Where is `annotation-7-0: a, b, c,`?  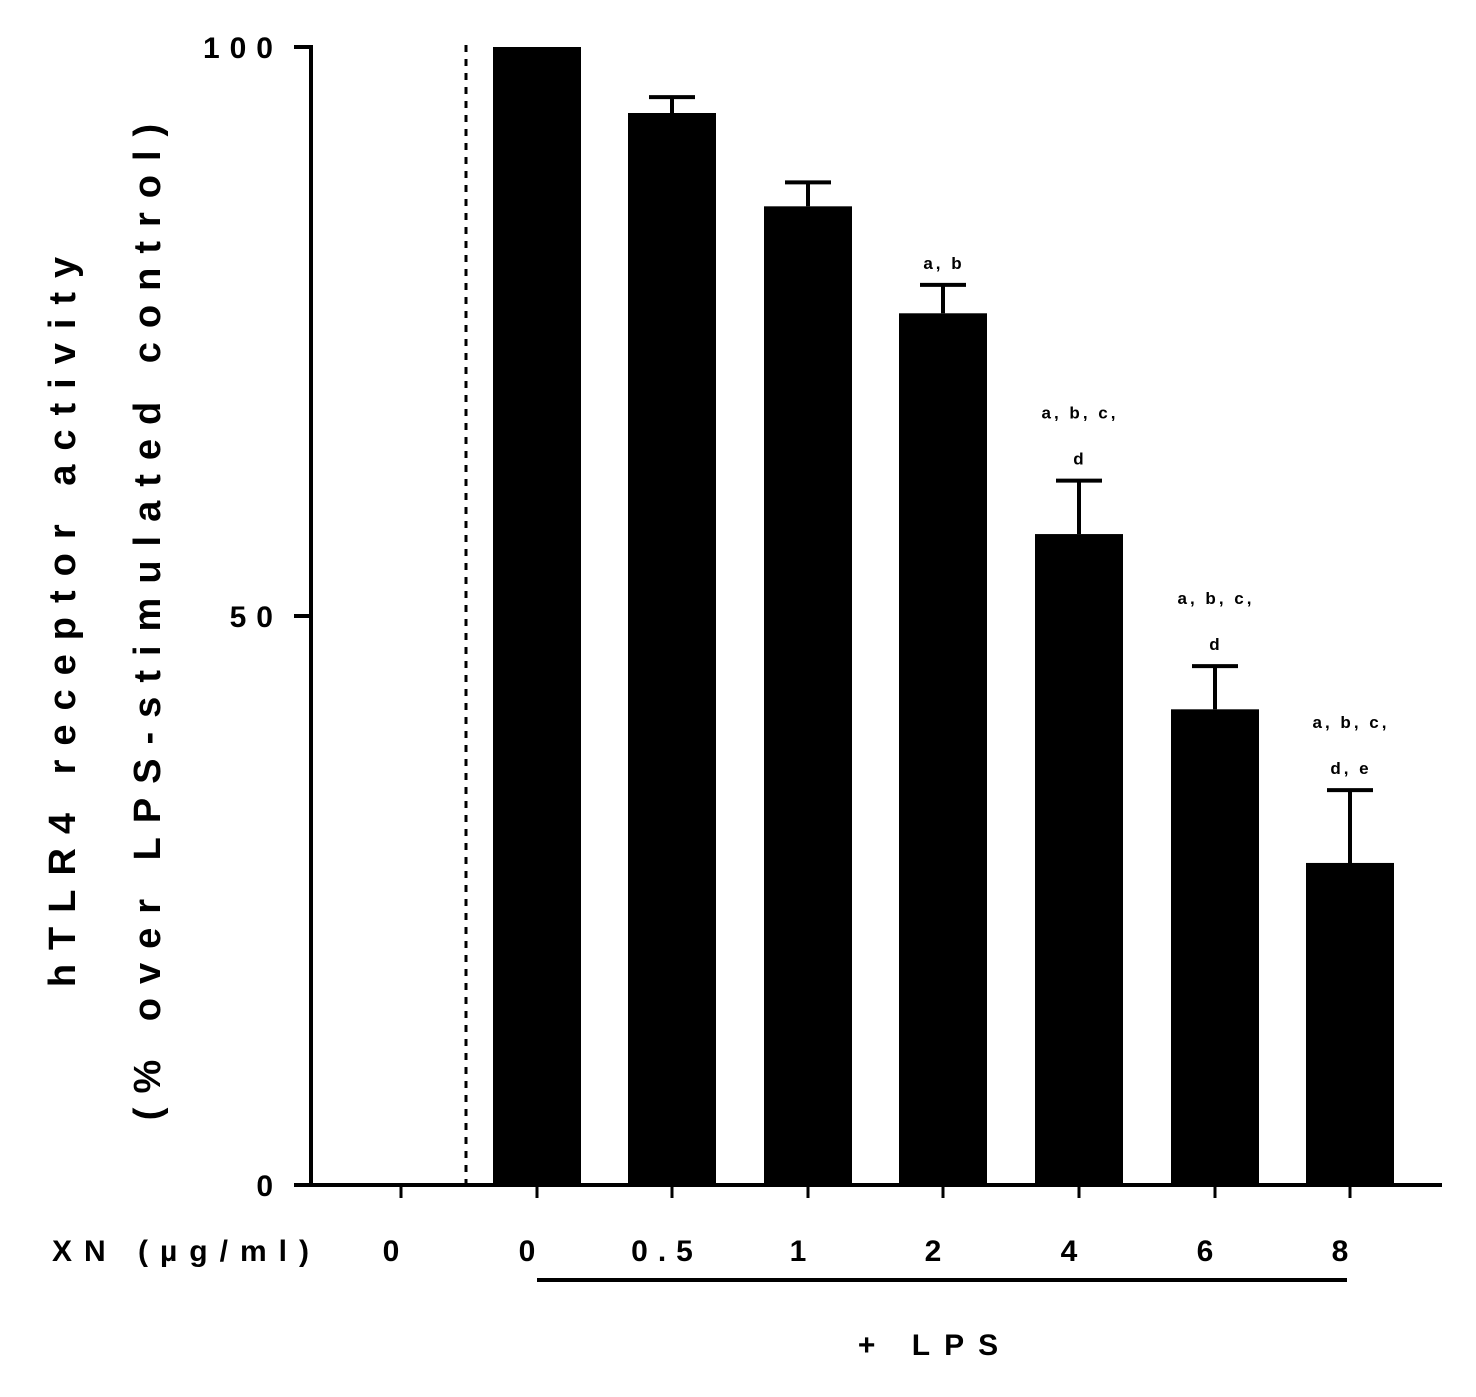 annotation-7-0: a, b, c, is located at coordinates (1351, 722).